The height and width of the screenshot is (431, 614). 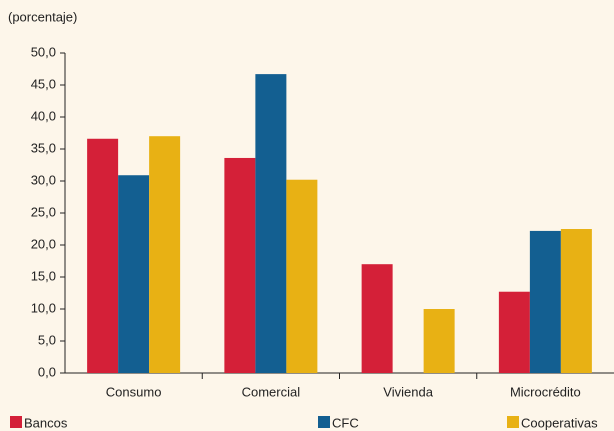 I want to click on y-tick-label: 20,0, so click(x=43, y=243).